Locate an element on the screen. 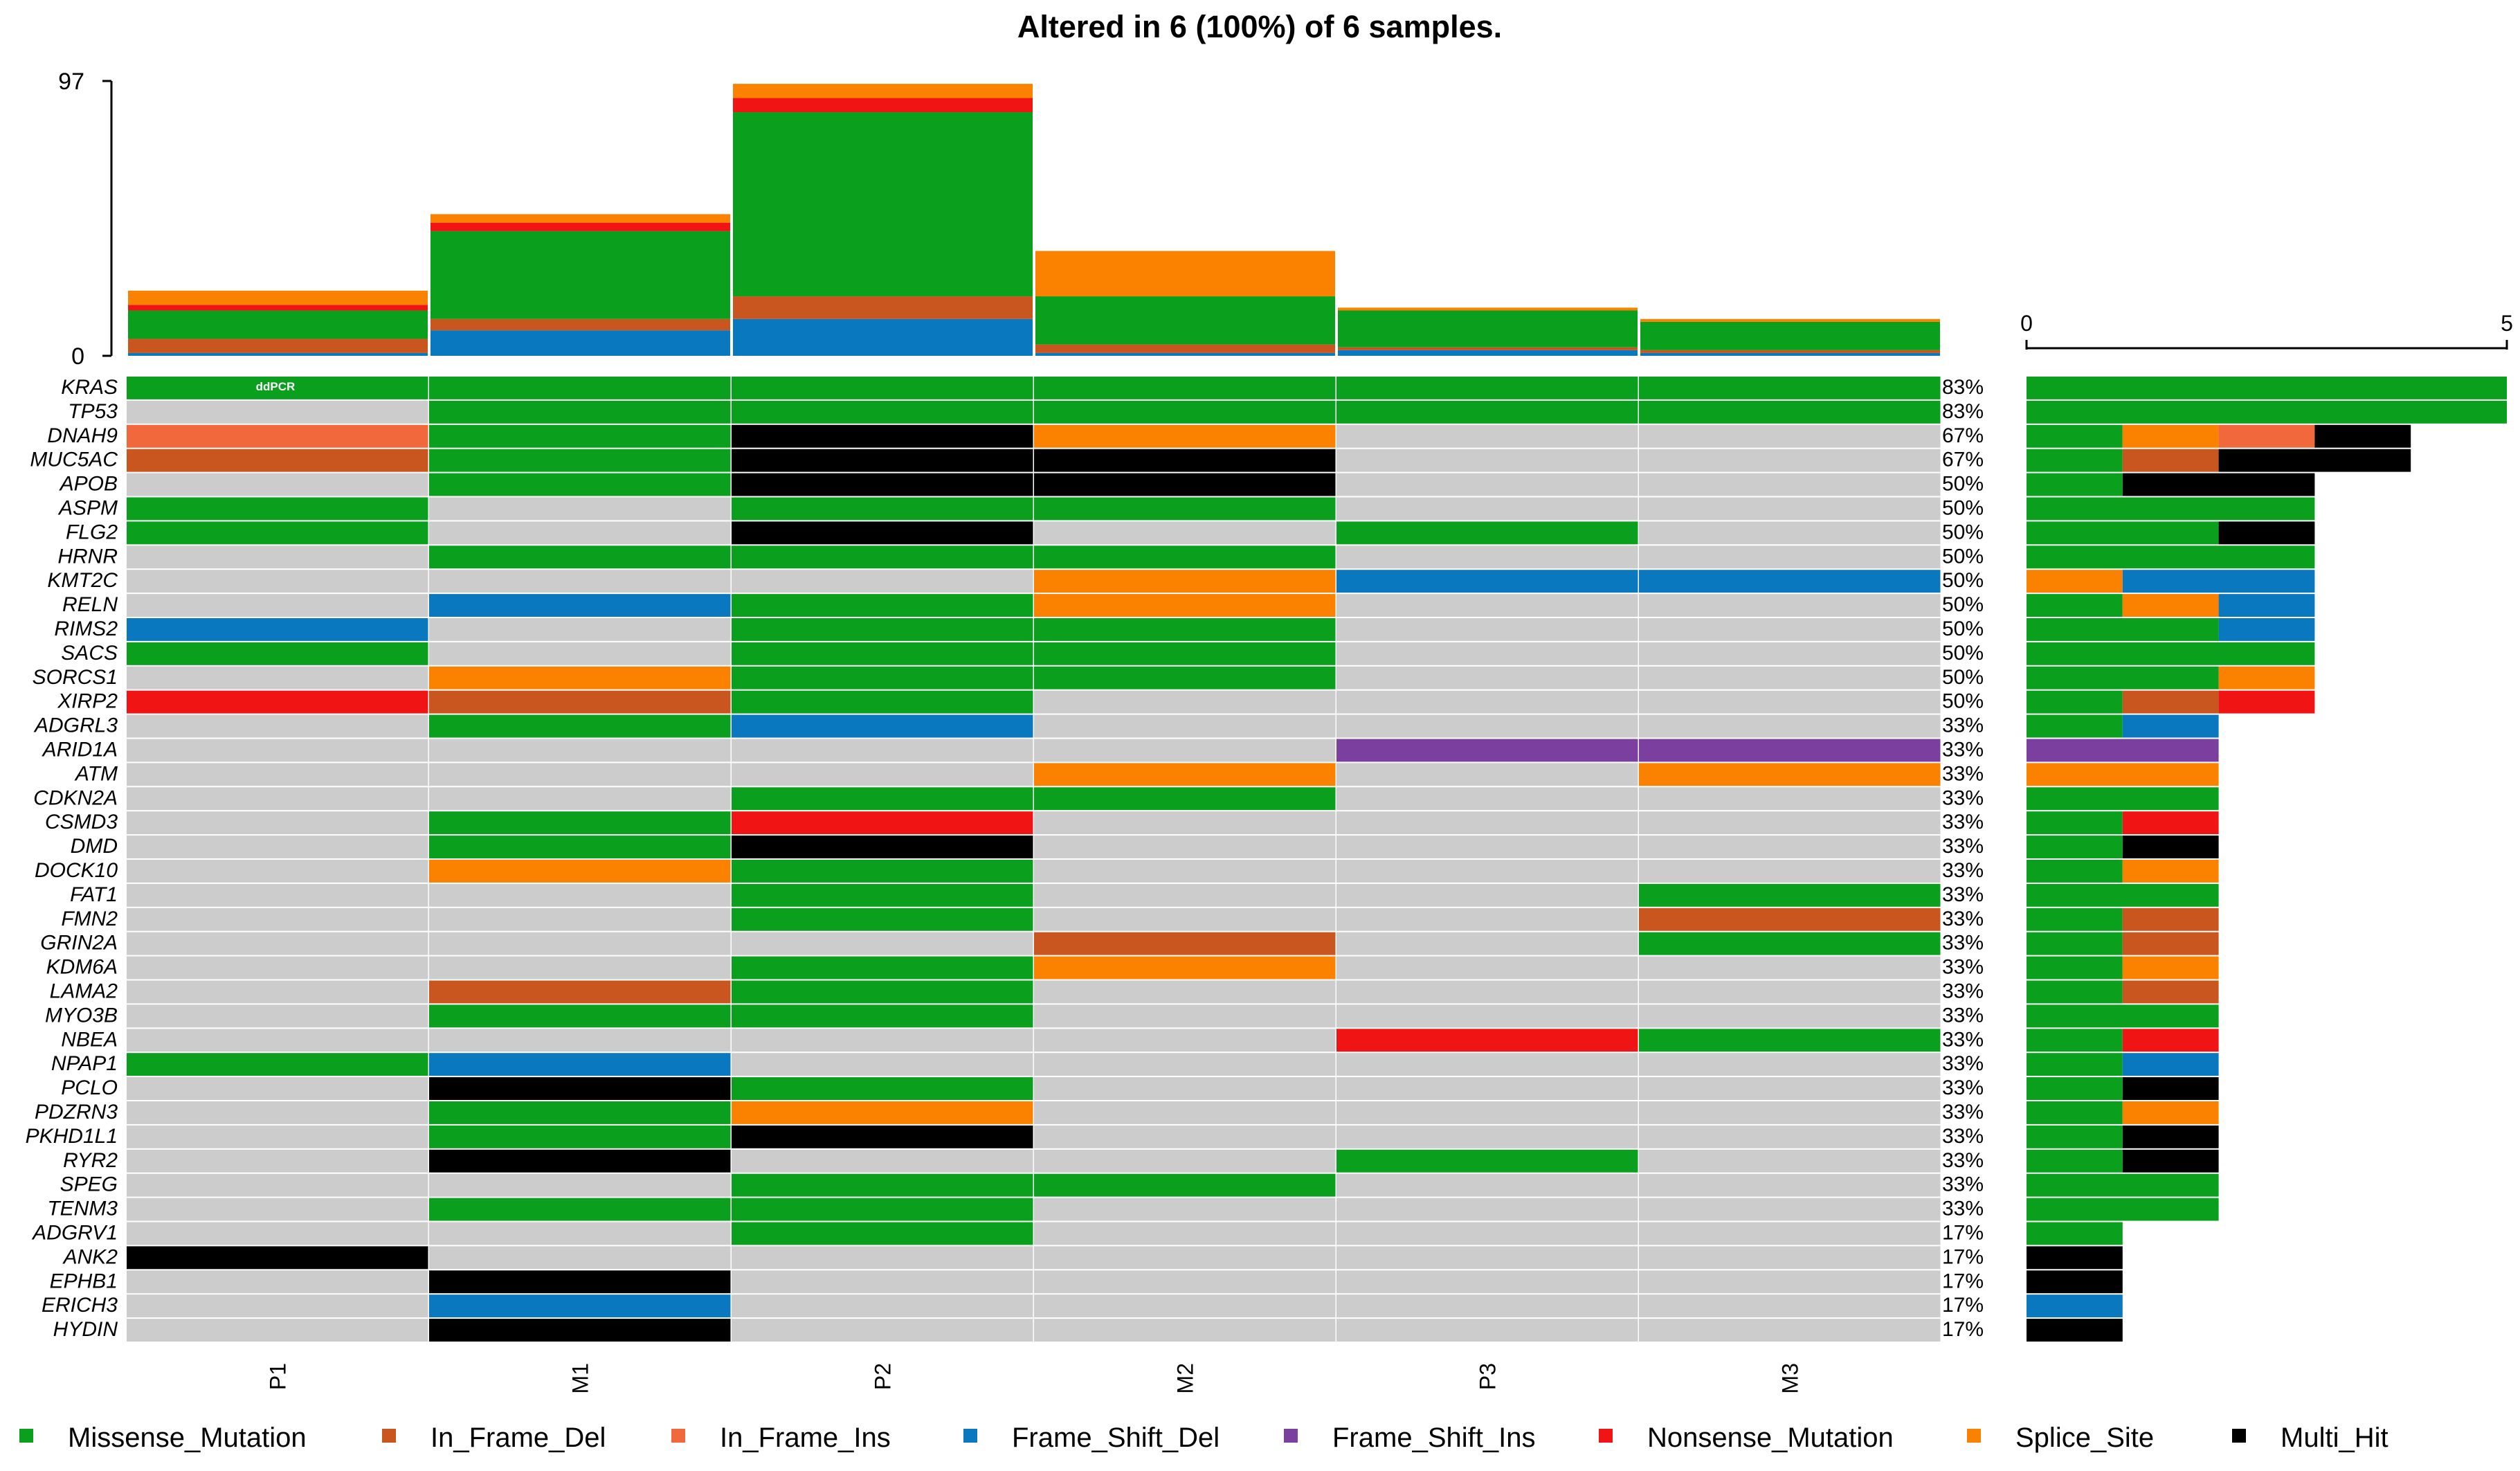 This screenshot has height=1471, width=2520. cell-RELN-P3 is located at coordinates (1487, 605).